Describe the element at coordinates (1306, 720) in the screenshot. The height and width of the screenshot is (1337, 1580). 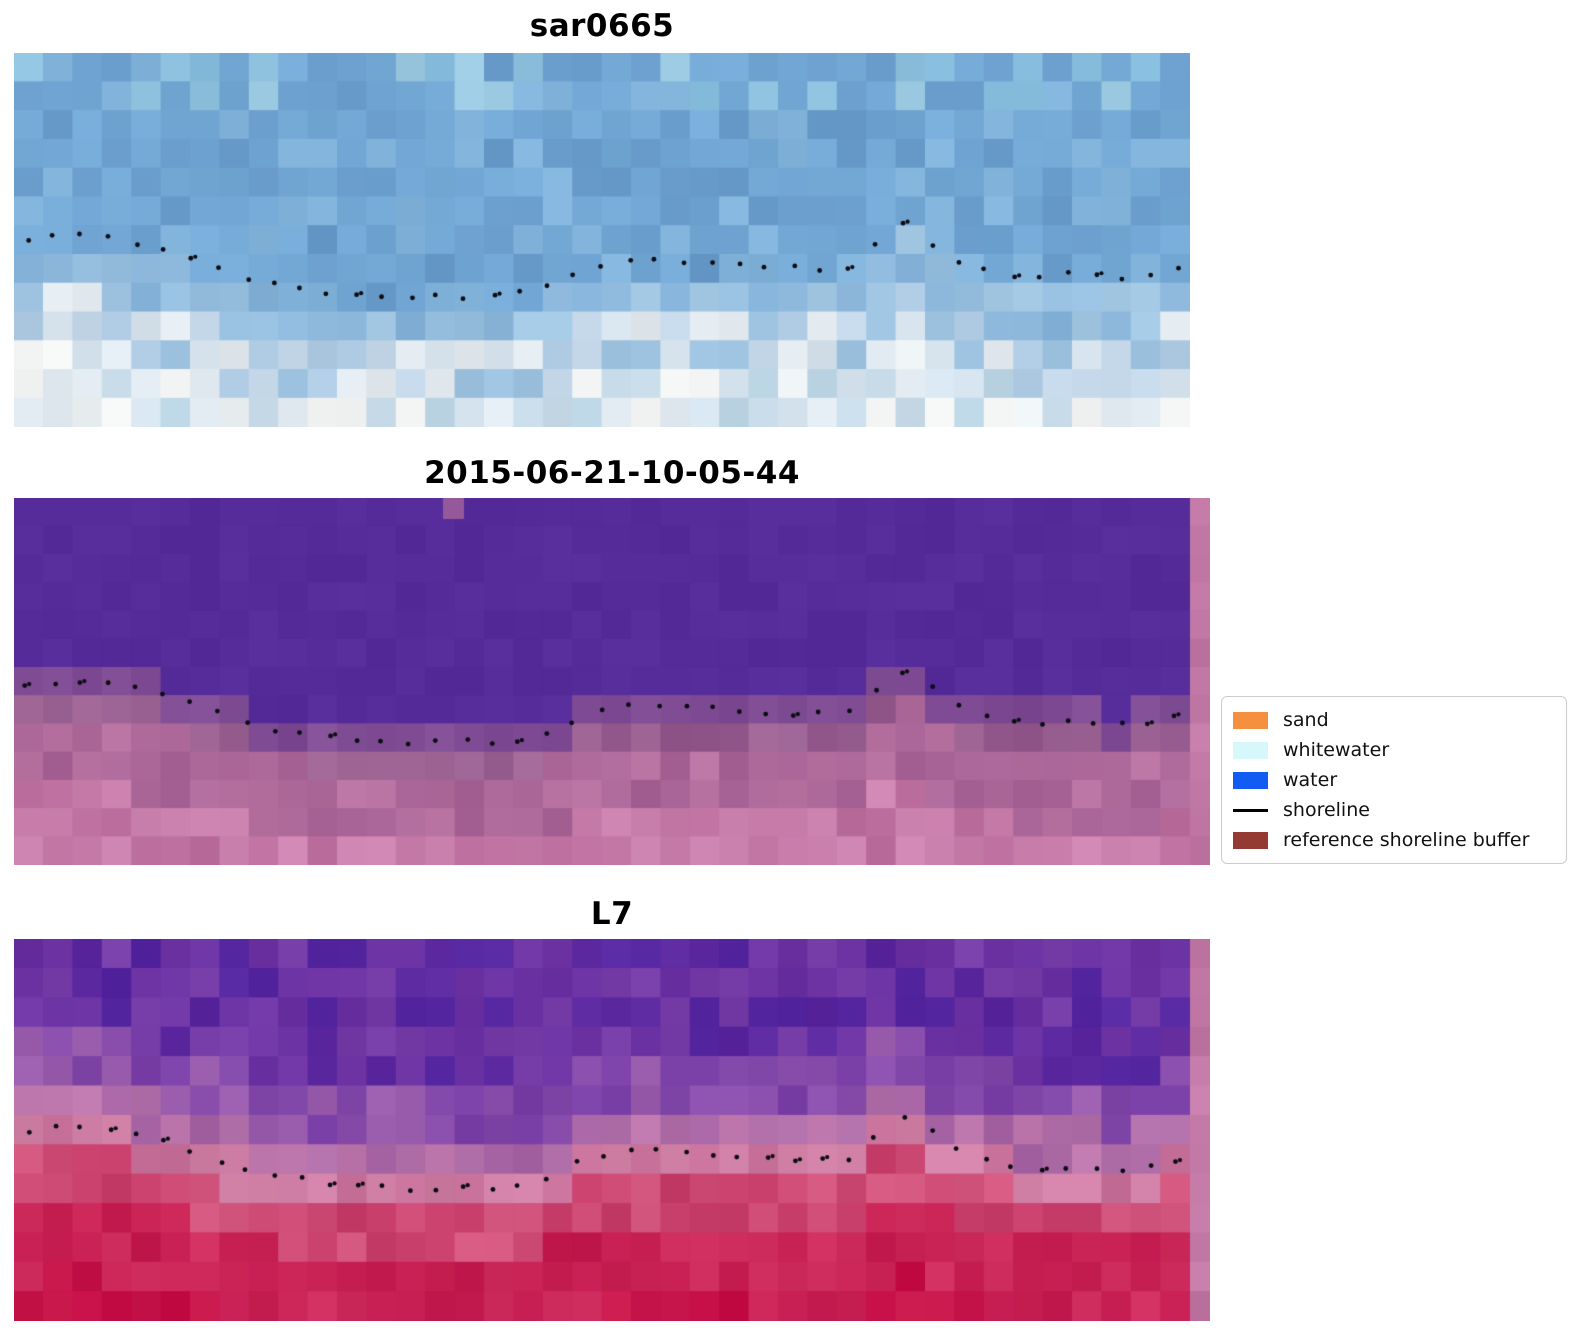
I see `legend-label-sand: sand` at that location.